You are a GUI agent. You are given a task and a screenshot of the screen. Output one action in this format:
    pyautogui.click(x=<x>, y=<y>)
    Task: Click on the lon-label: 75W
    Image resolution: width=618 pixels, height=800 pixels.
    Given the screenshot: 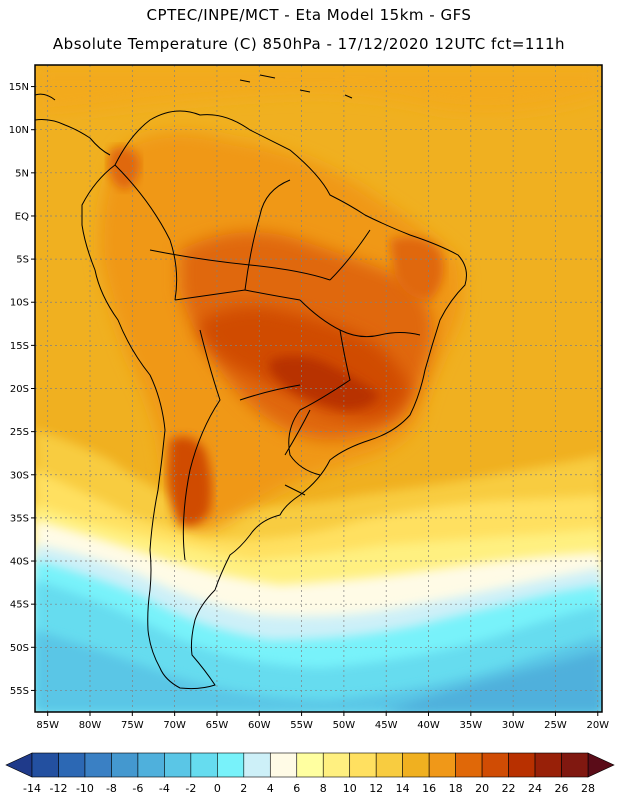 What is the action you would take?
    pyautogui.click(x=132, y=725)
    